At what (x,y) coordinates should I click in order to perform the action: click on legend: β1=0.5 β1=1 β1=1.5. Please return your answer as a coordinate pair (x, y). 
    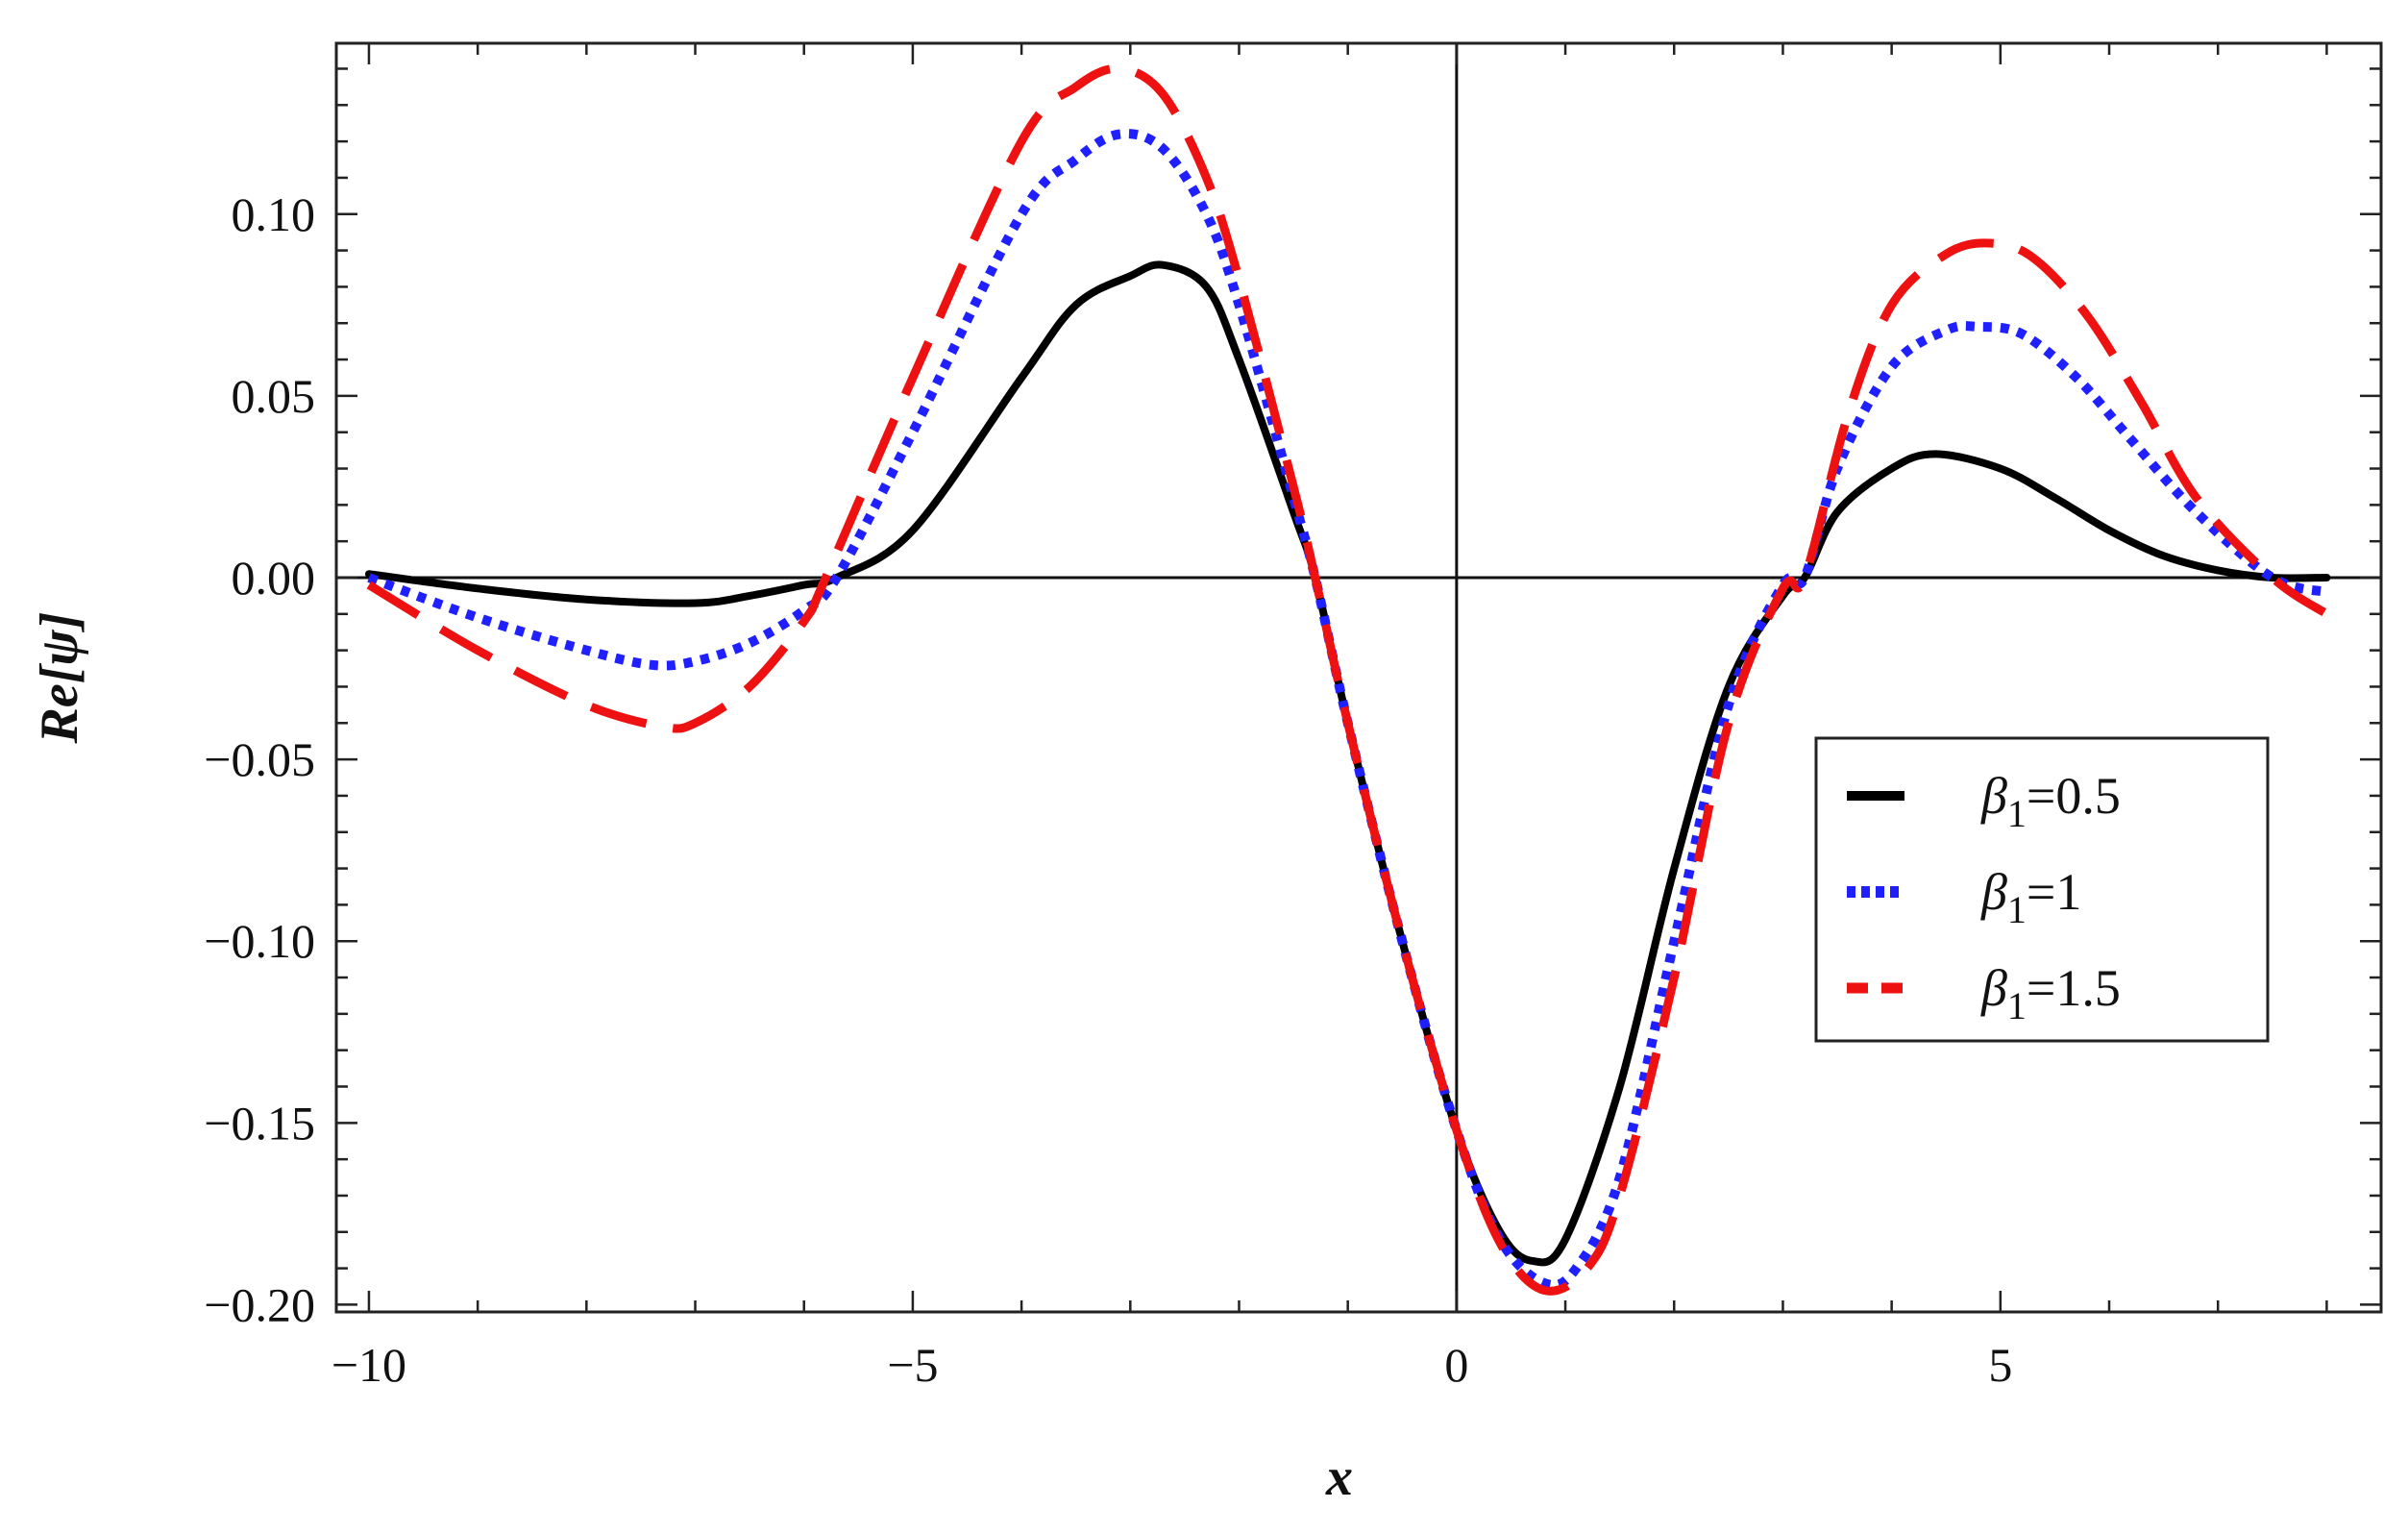
    Looking at the image, I should click on (2042, 890).